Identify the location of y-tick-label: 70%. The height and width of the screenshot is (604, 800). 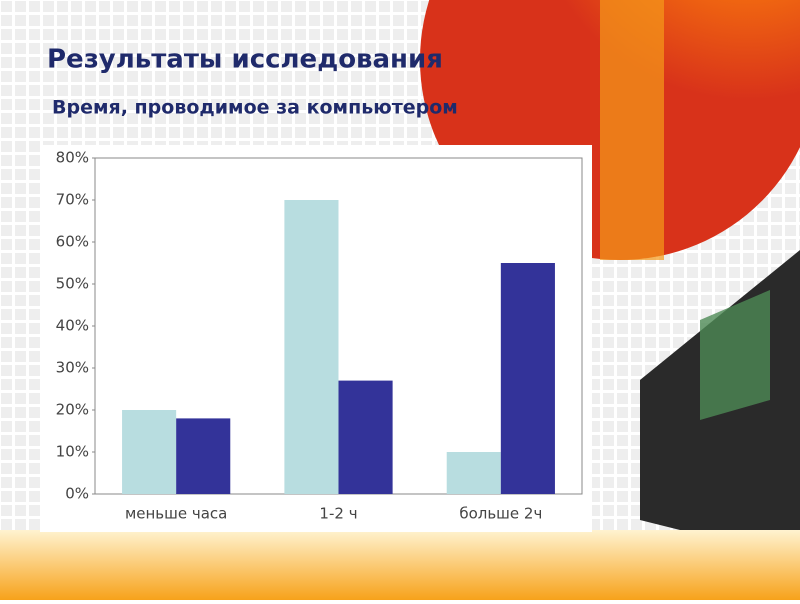
(72, 200).